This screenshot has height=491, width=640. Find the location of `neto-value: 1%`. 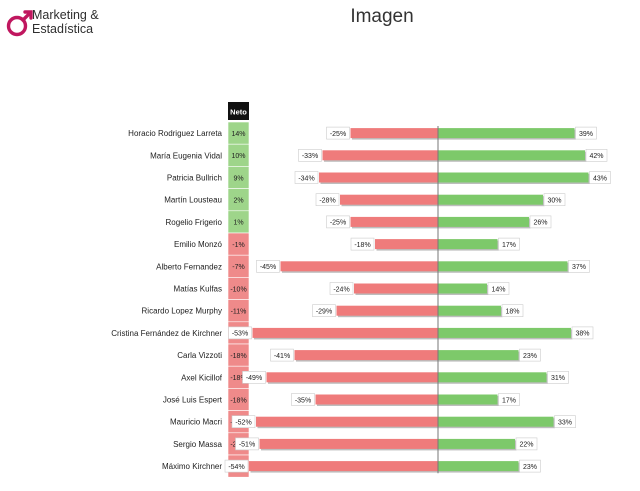

neto-value: 1% is located at coordinates (238, 223).